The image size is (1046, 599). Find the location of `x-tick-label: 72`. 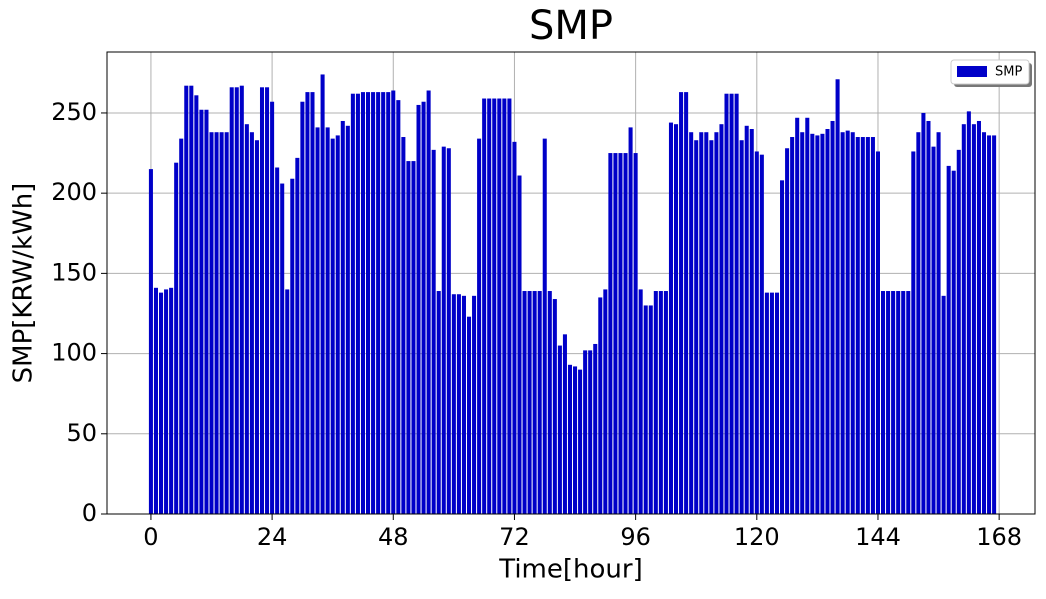

x-tick-label: 72 is located at coordinates (514, 537).